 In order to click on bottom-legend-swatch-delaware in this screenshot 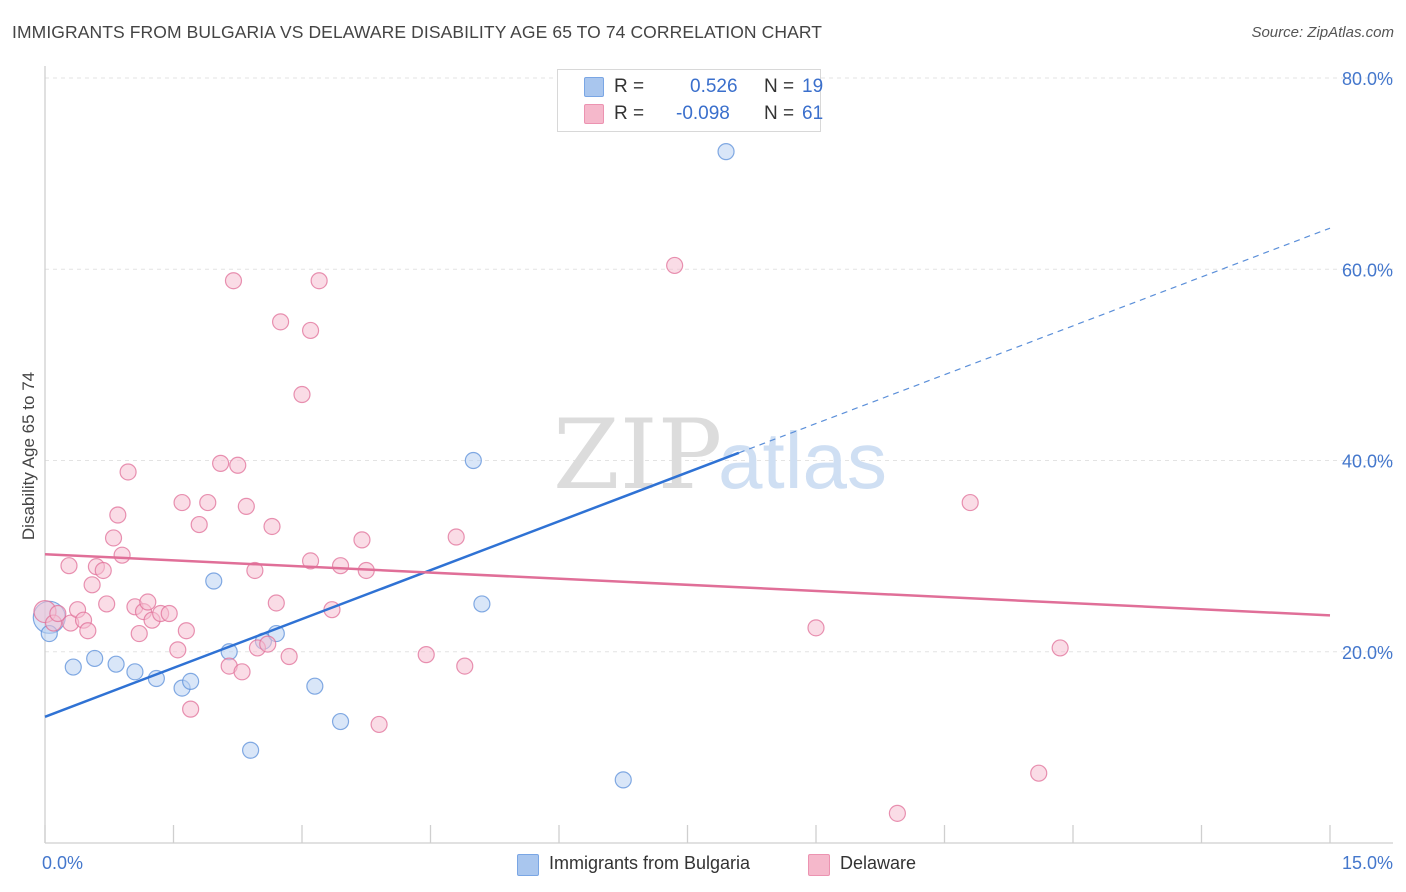, I will do `click(819, 865)`.